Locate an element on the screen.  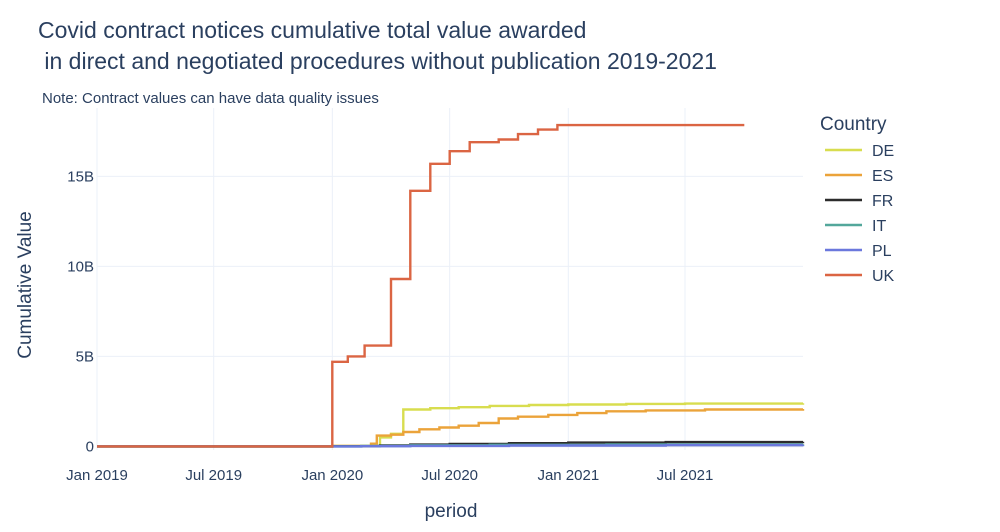
legend-title: Country is located at coordinates (853, 124).